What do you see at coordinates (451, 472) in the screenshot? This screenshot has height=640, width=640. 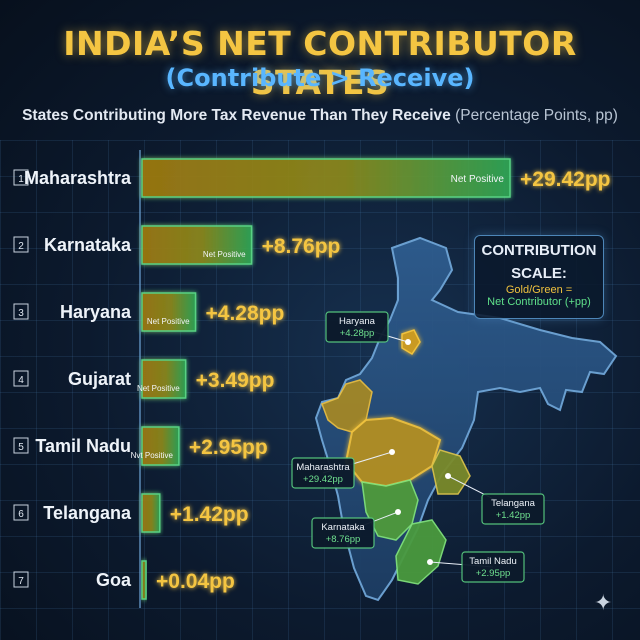 I see `telangana-region` at bounding box center [451, 472].